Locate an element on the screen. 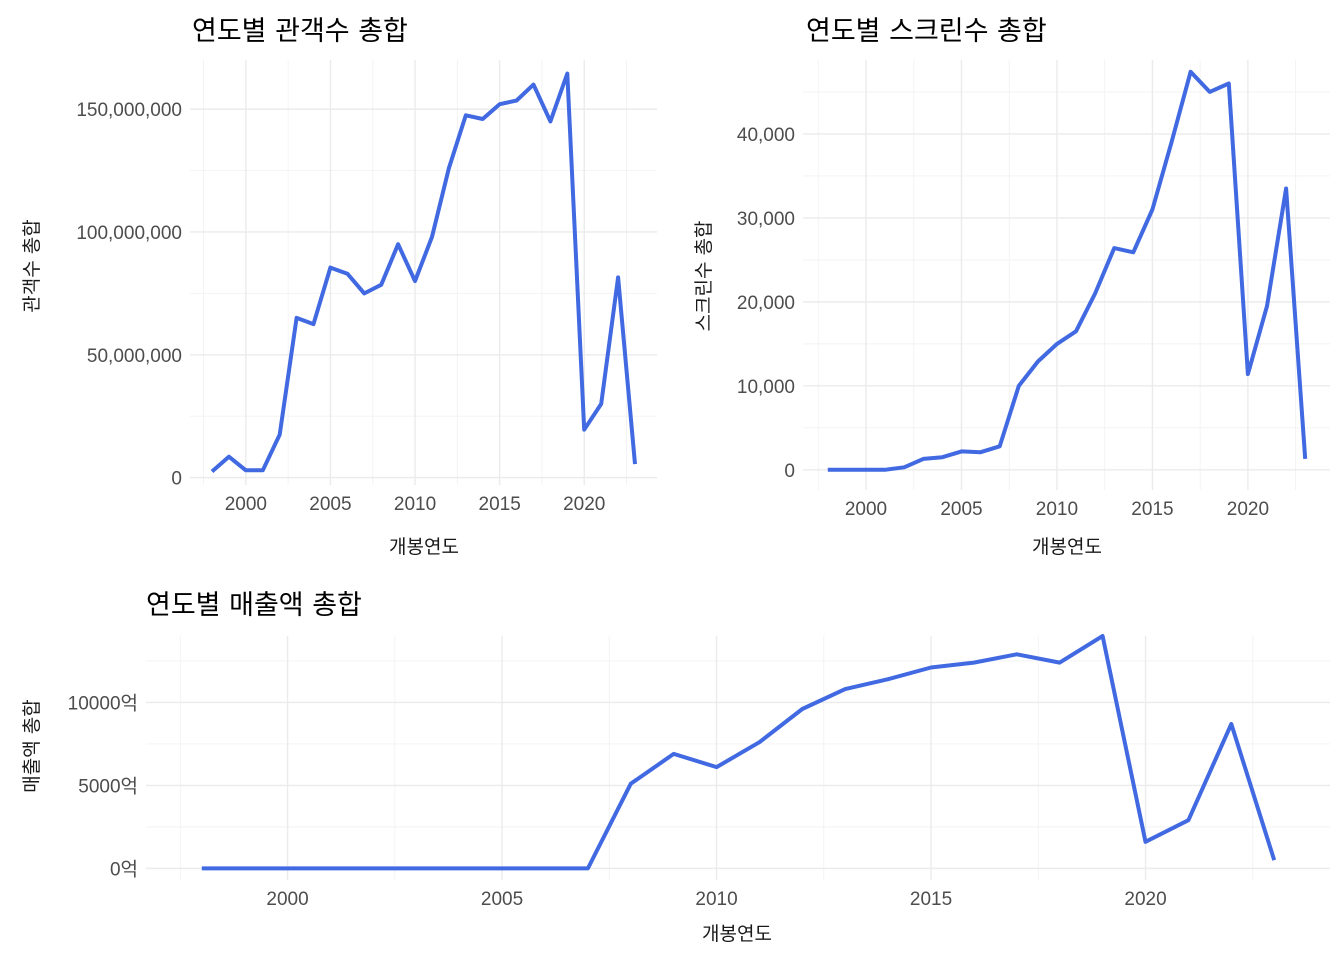 This screenshot has width=1344, height=960. revenue-chart-x-ticks: 2000 2005 2010 2015 2020 is located at coordinates (716, 899).